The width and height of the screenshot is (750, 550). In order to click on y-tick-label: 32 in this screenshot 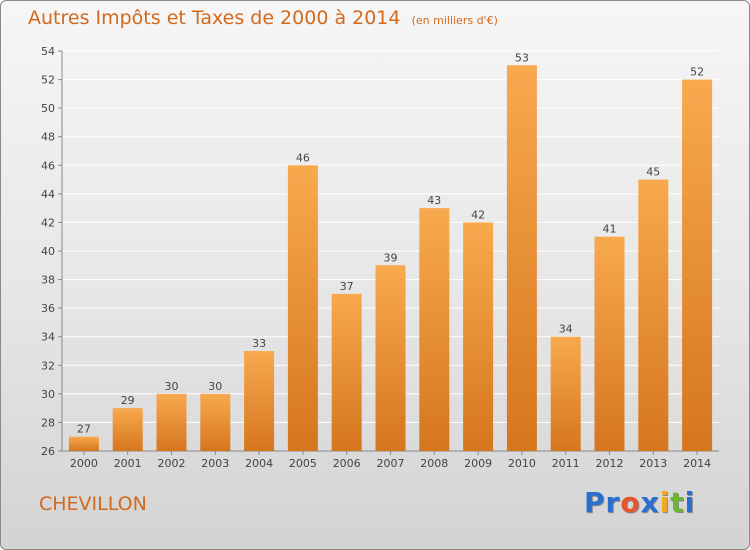, I will do `click(48, 365)`.